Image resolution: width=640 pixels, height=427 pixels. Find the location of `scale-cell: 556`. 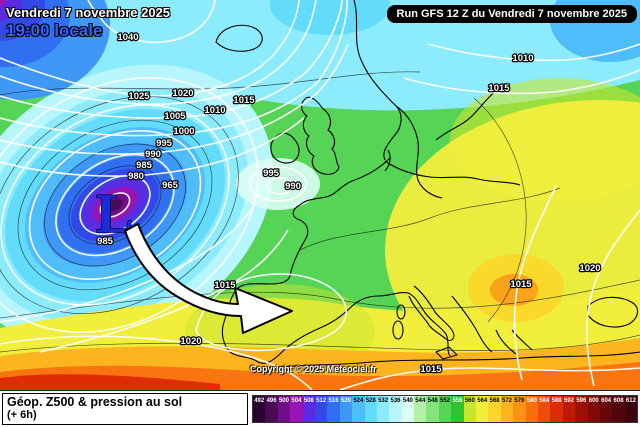

scale-cell: 556 is located at coordinates (457, 409).